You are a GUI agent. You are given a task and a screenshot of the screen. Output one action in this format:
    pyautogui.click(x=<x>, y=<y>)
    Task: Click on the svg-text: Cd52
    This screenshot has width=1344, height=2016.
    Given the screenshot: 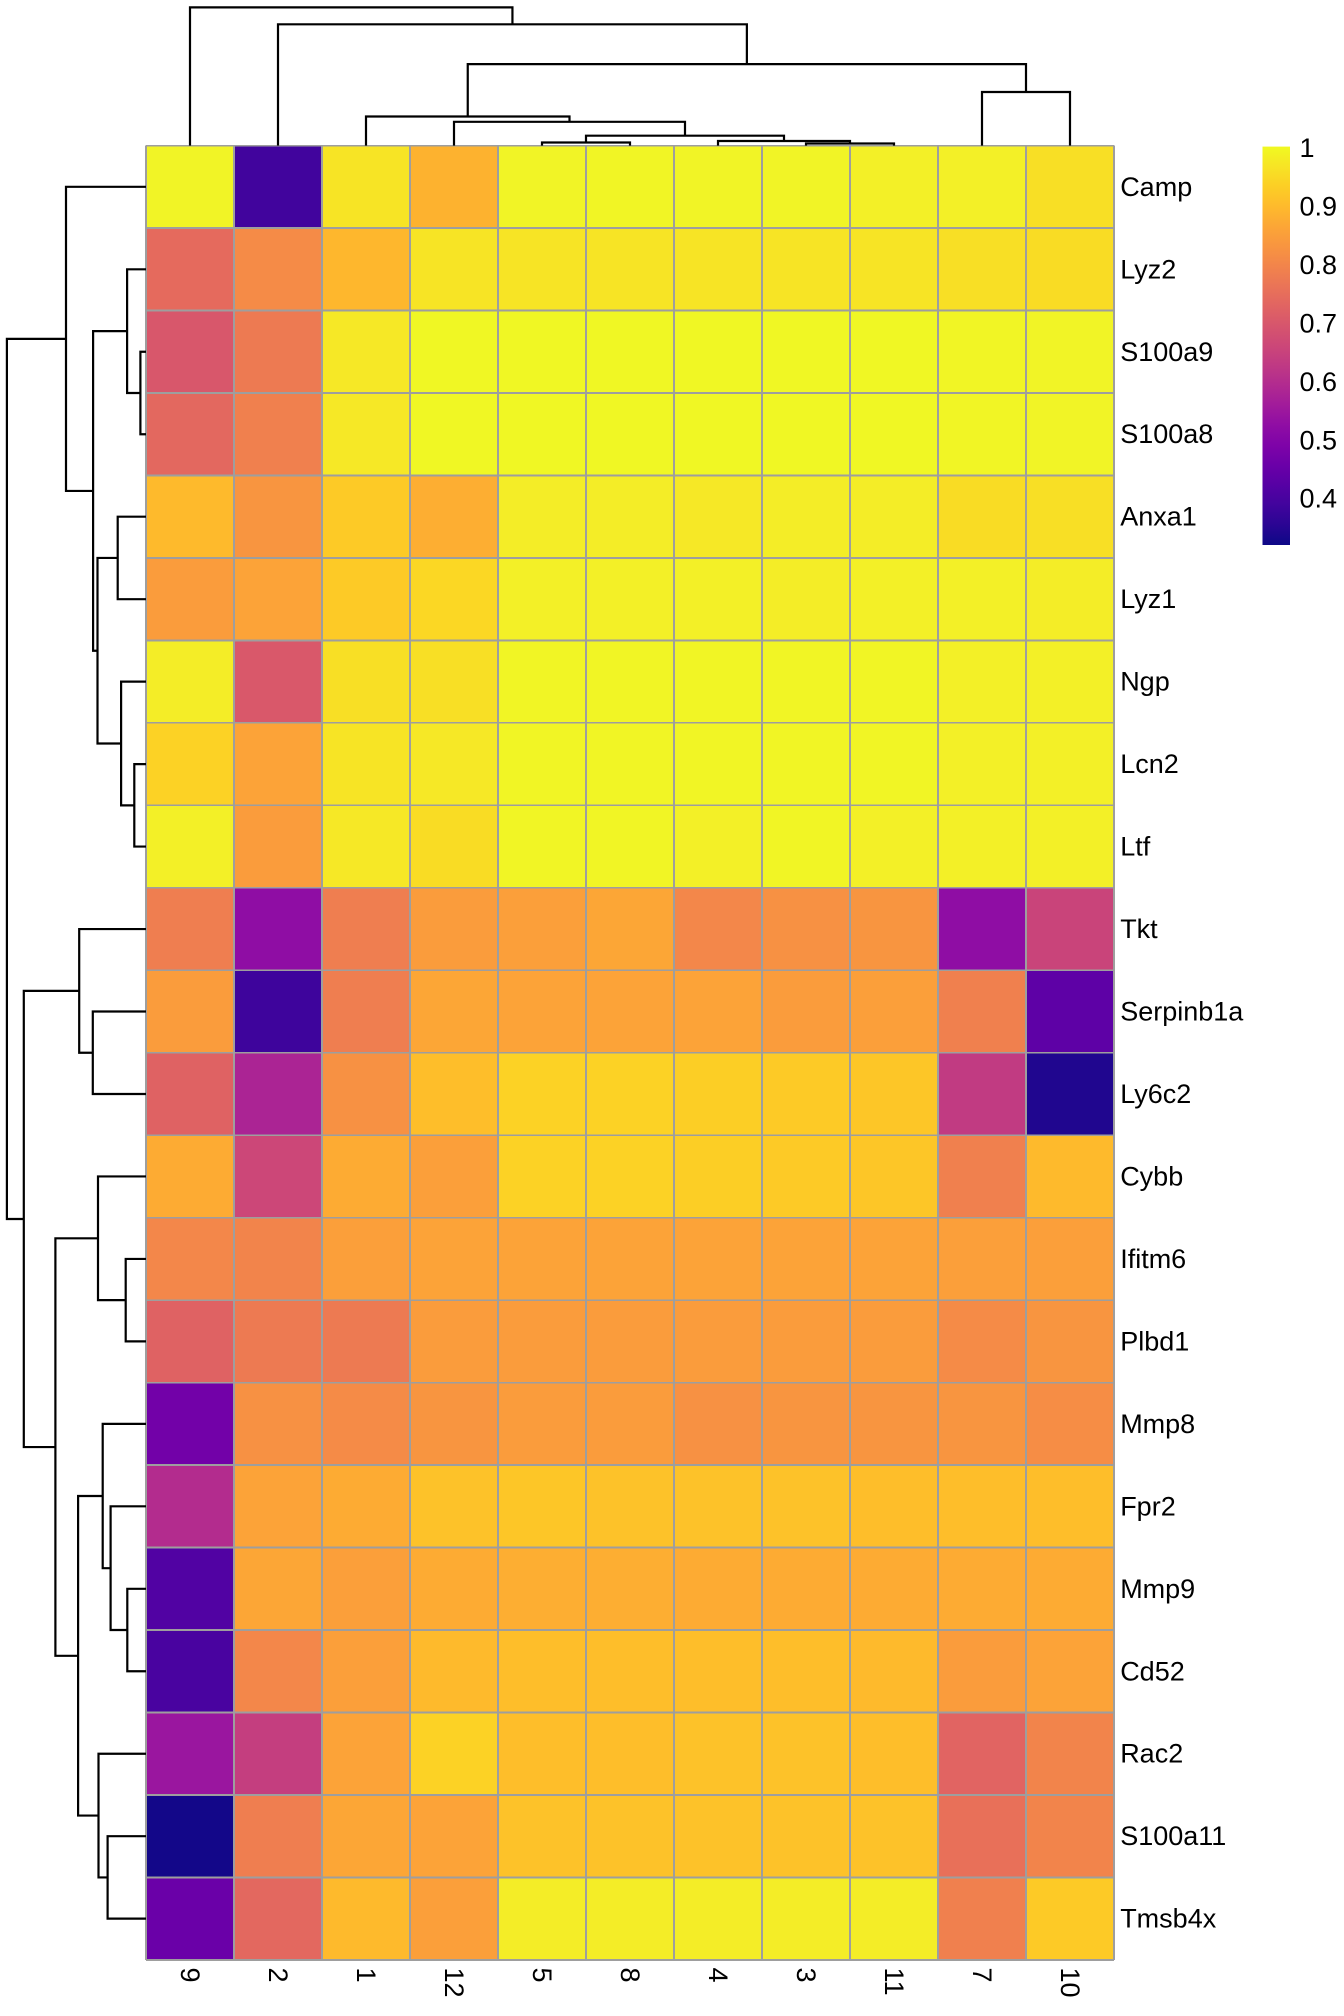 What is the action you would take?
    pyautogui.click(x=1152, y=1671)
    